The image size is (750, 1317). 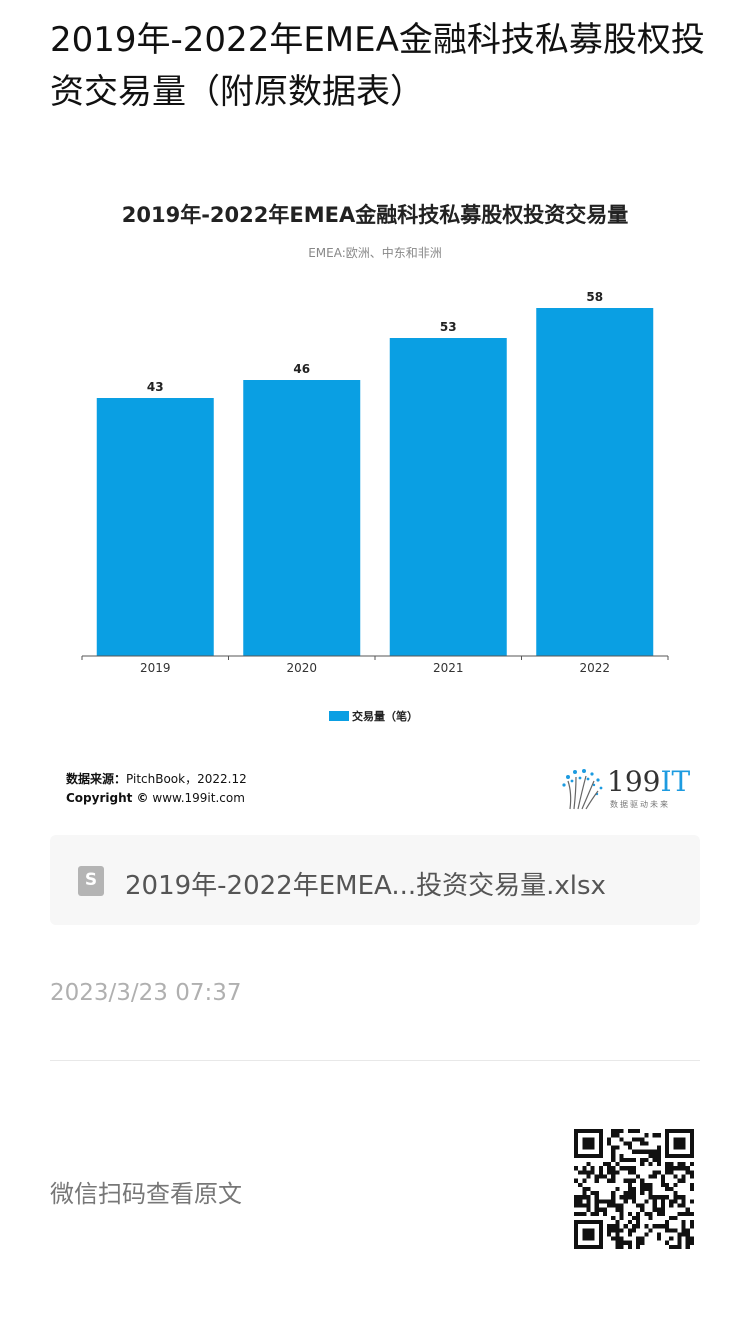 What do you see at coordinates (365, 886) in the screenshot?
I see `attachment-file-name: 2019年-2022年EMEA...投资交易量.xlsx` at bounding box center [365, 886].